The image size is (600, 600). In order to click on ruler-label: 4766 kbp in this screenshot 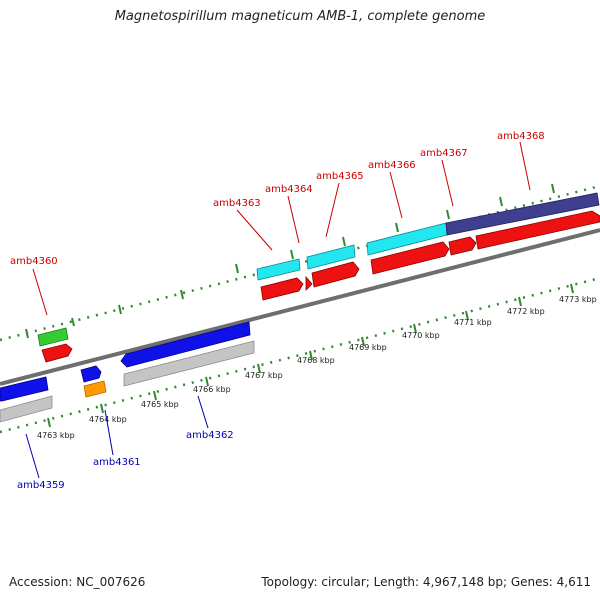, I will do `click(212, 389)`.